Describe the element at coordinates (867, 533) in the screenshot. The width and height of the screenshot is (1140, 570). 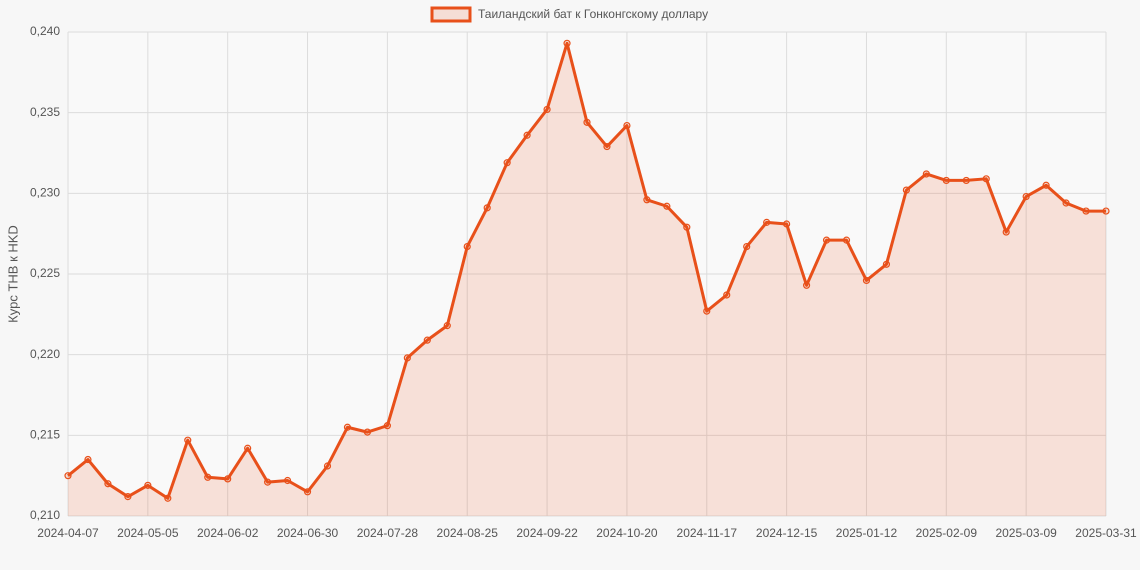
I see `x-tick-label: 2025-01-12` at that location.